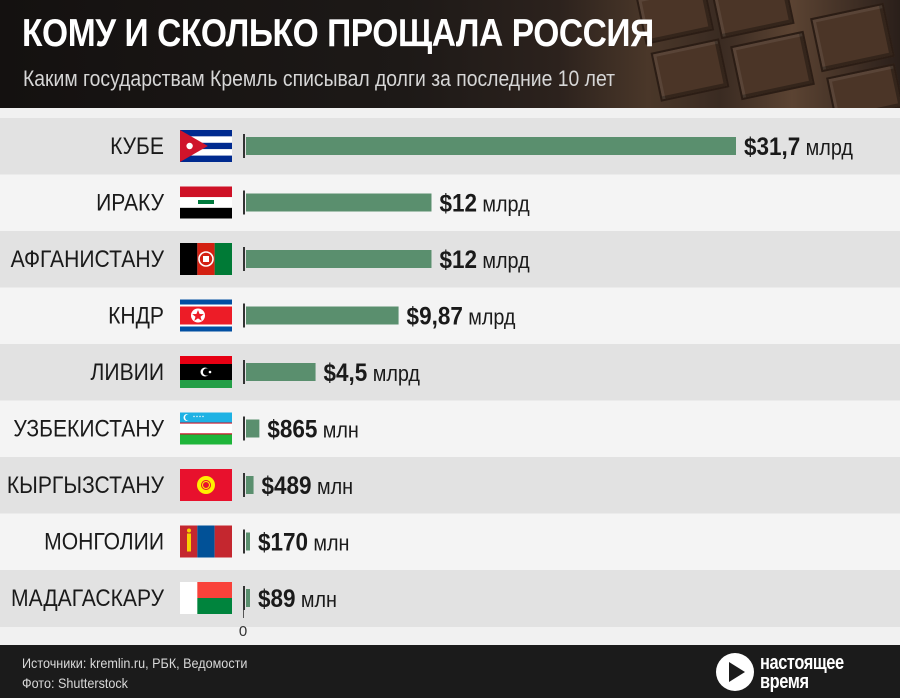 Image resolution: width=900 pixels, height=698 pixels. Describe the element at coordinates (372, 373) in the screenshot. I see `value-label: $4,5 млрд` at that location.